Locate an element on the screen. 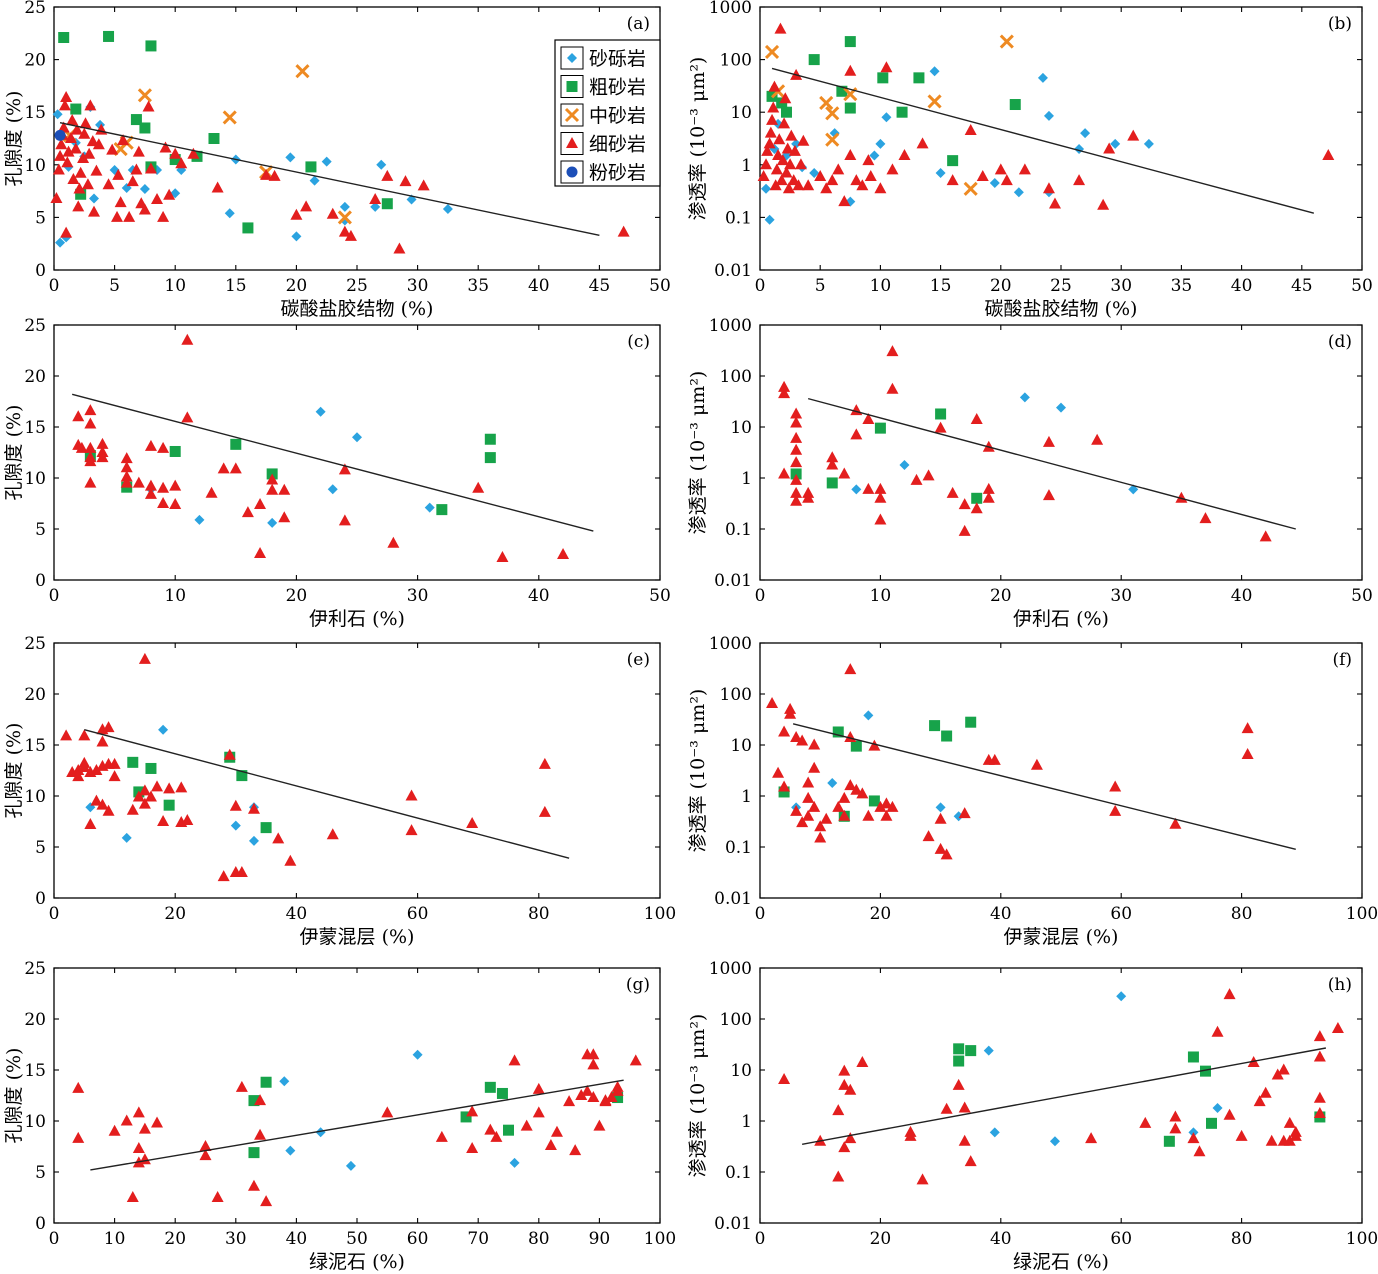 The image size is (1378, 1274). x-tick-label: 100 is located at coordinates (1362, 914).